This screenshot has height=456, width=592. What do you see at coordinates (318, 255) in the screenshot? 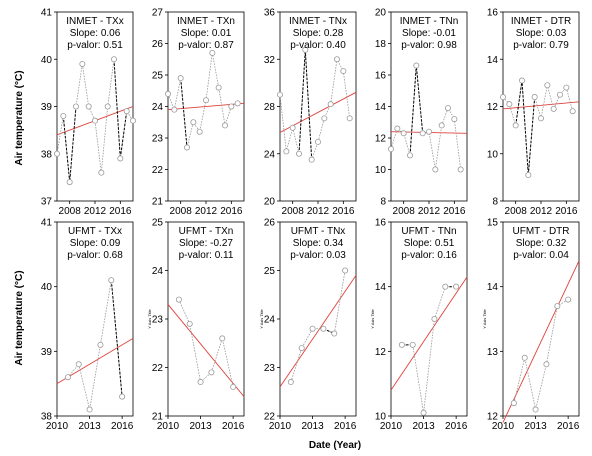
I see `panel-pvalue: p-valor: 0.03` at bounding box center [318, 255].